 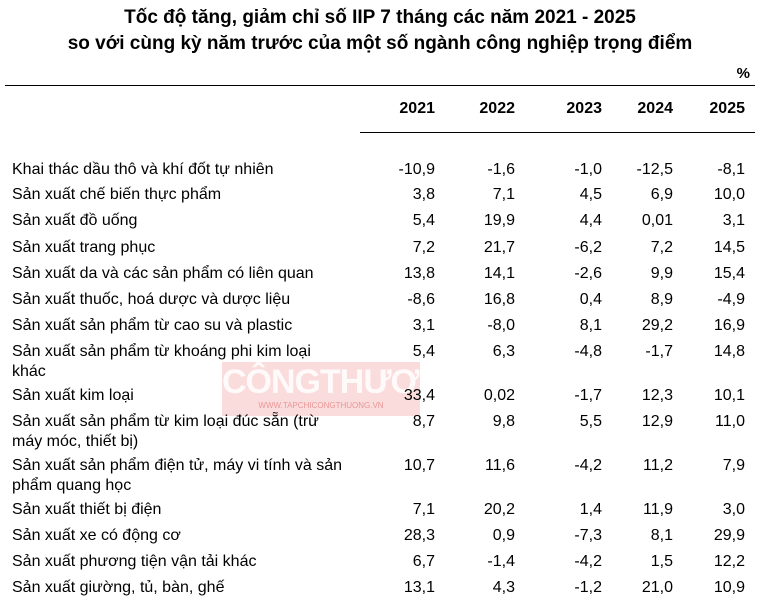 What do you see at coordinates (163, 273) in the screenshot?
I see `row-label: Sản xuất da và các sản phẩm có liên quan` at bounding box center [163, 273].